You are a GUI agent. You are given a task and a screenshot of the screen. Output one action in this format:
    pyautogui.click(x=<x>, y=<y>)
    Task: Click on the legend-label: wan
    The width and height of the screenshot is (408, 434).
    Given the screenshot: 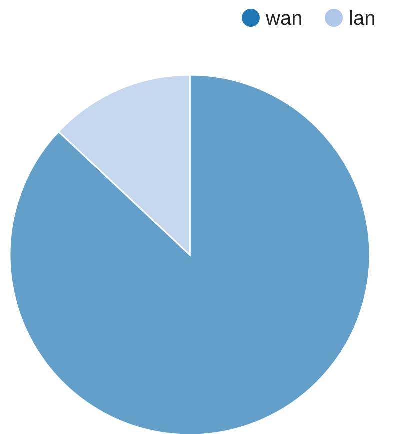 What is the action you would take?
    pyautogui.click(x=284, y=19)
    